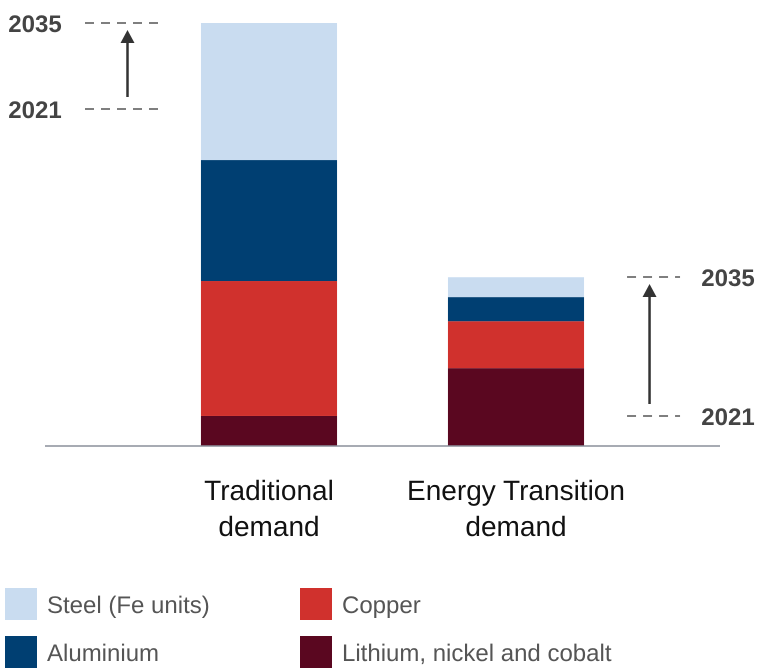 This screenshot has height=669, width=764. What do you see at coordinates (128, 605) in the screenshot?
I see `legend-label: Steel (Fe units)` at bounding box center [128, 605].